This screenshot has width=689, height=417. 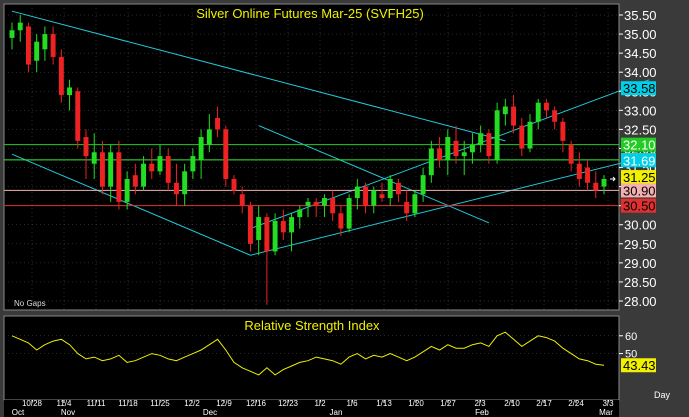 I want to click on x-tick-label: 10/28, so click(x=32, y=403).